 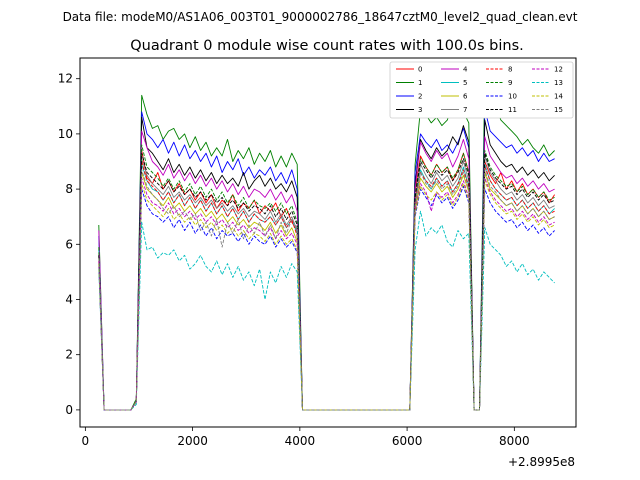 I want to click on x-offset-label: +2.8995e8, so click(x=541, y=462).